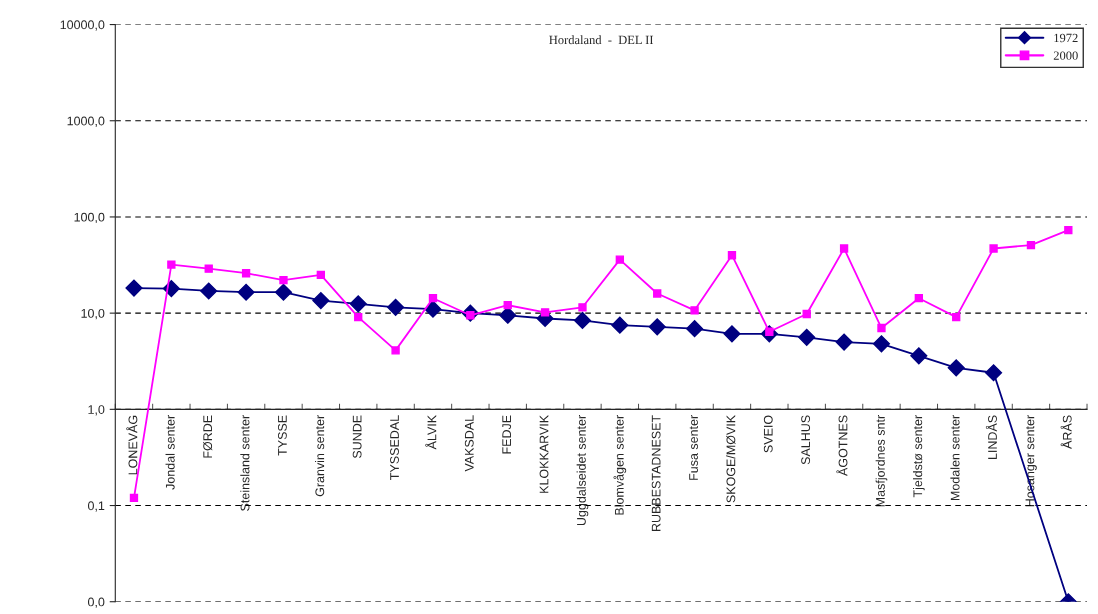 Image resolution: width=1098 pixels, height=614 pixels. What do you see at coordinates (89, 218) in the screenshot?
I see `y-tick-label: 100,0` at bounding box center [89, 218].